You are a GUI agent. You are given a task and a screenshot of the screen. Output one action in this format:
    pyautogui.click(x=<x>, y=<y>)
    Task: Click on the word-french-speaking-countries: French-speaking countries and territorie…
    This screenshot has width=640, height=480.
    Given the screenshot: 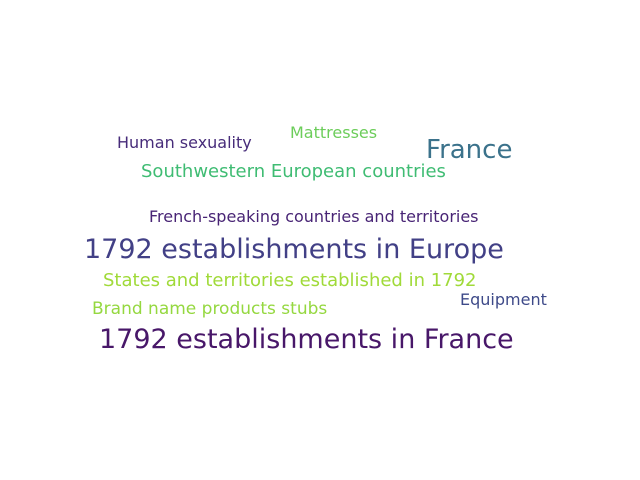 What is the action you would take?
    pyautogui.click(x=314, y=216)
    